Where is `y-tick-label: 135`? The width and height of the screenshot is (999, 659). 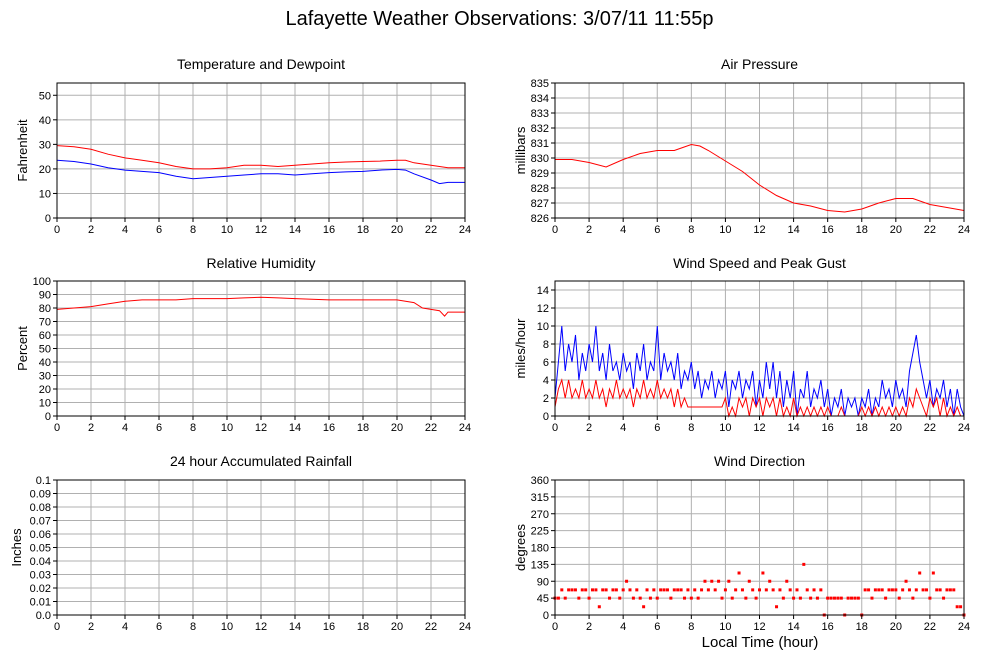
y-tick-label: 135 is located at coordinates (540, 565).